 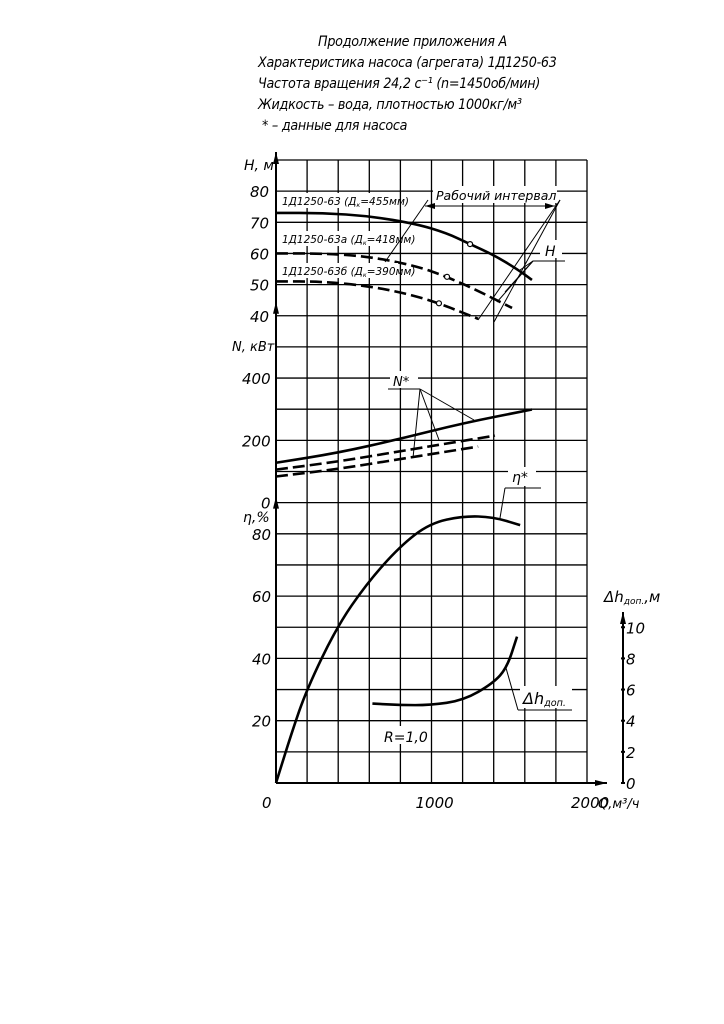 I want to click on eta-curve-label: η*, so click(x=520, y=478).